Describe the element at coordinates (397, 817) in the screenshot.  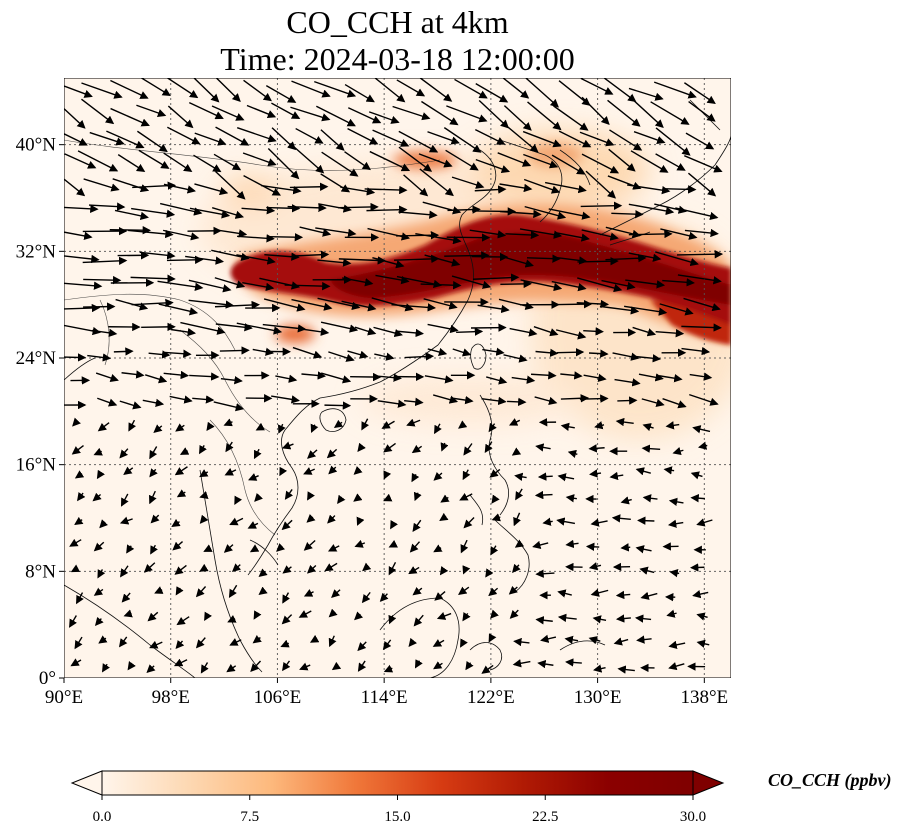
I see `colorbar-tick-label: 15.0` at that location.